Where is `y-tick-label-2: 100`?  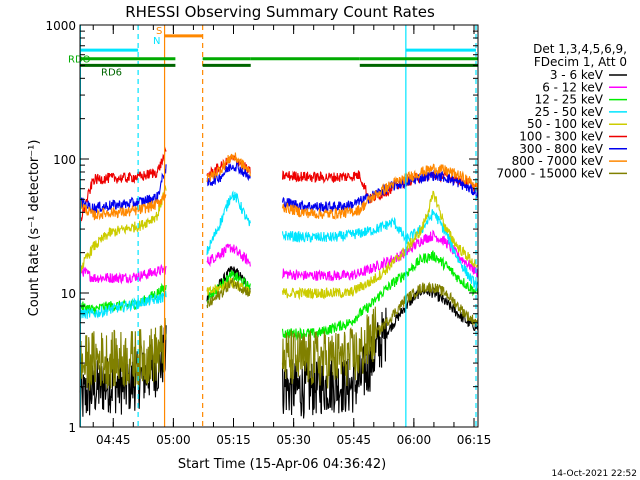 y-tick-label-2: 100 is located at coordinates (64, 160).